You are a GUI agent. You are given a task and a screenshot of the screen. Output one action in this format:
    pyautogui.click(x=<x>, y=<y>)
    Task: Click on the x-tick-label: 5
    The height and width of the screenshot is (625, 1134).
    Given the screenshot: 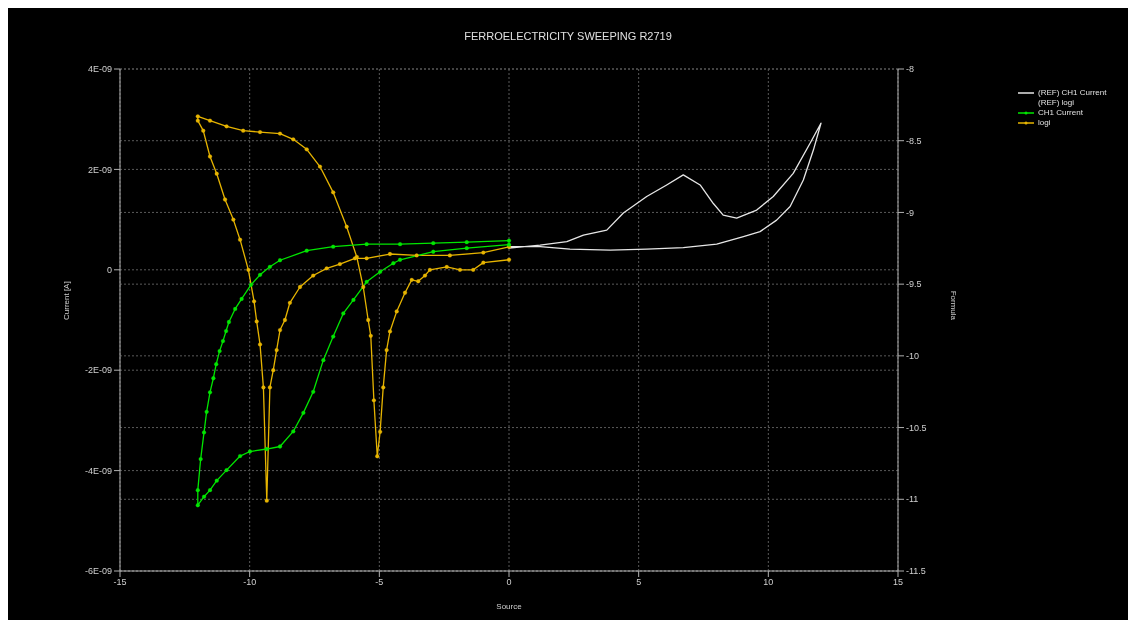 What is the action you would take?
    pyautogui.click(x=639, y=582)
    